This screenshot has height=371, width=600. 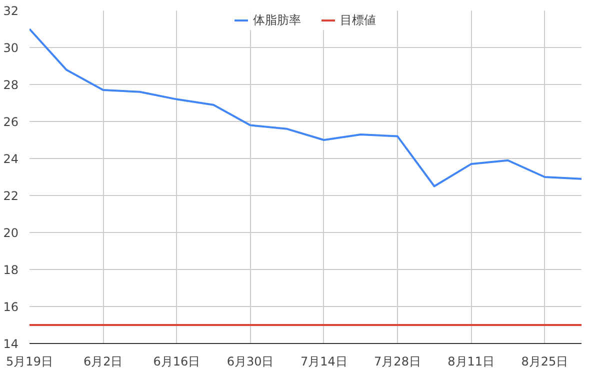 I want to click on x-tick-label: 6月30日, so click(x=250, y=361).